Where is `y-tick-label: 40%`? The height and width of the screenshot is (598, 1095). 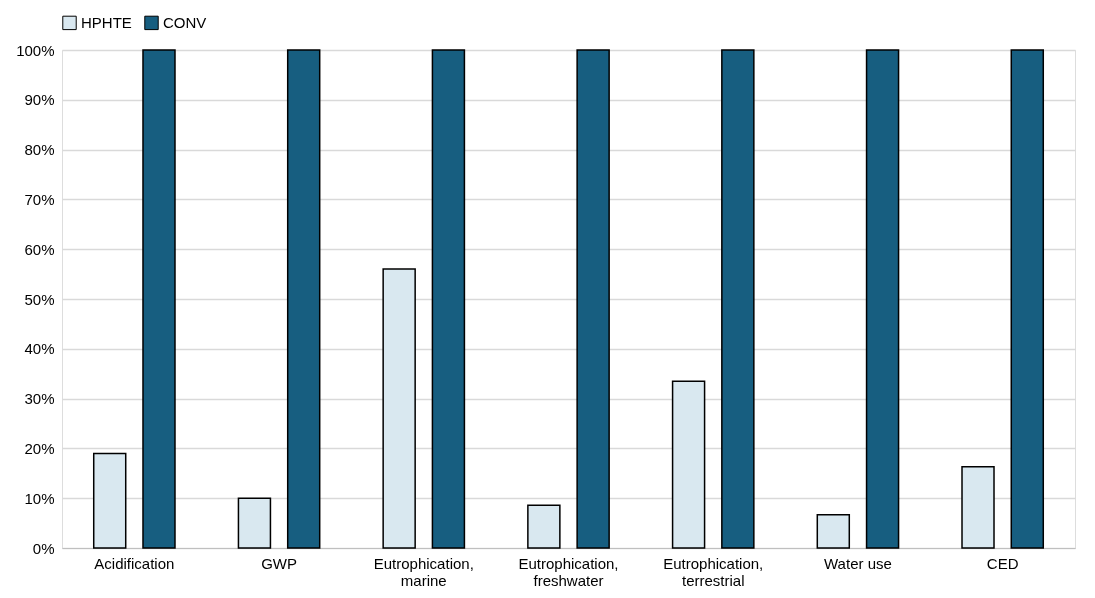 y-tick-label: 40% is located at coordinates (39, 349).